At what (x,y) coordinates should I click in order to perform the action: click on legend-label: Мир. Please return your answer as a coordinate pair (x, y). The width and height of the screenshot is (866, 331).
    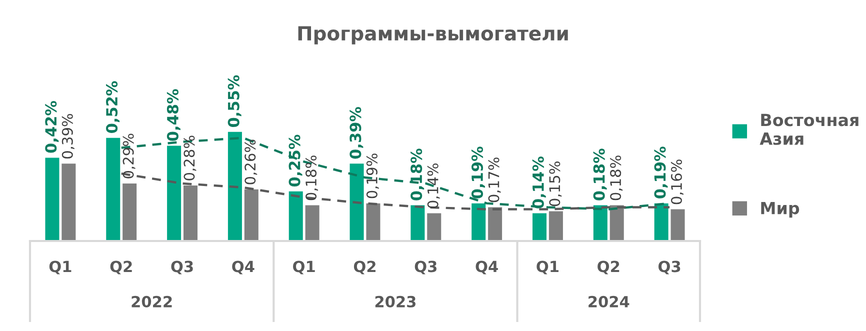
    Looking at the image, I should click on (780, 210).